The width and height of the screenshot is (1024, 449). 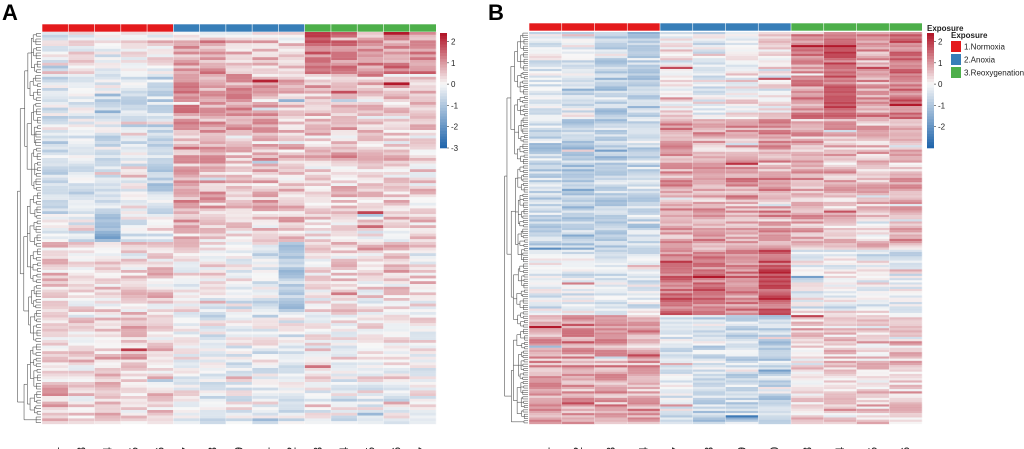 What do you see at coordinates (443, 141) in the screenshot?
I see `color-scale-step` at bounding box center [443, 141].